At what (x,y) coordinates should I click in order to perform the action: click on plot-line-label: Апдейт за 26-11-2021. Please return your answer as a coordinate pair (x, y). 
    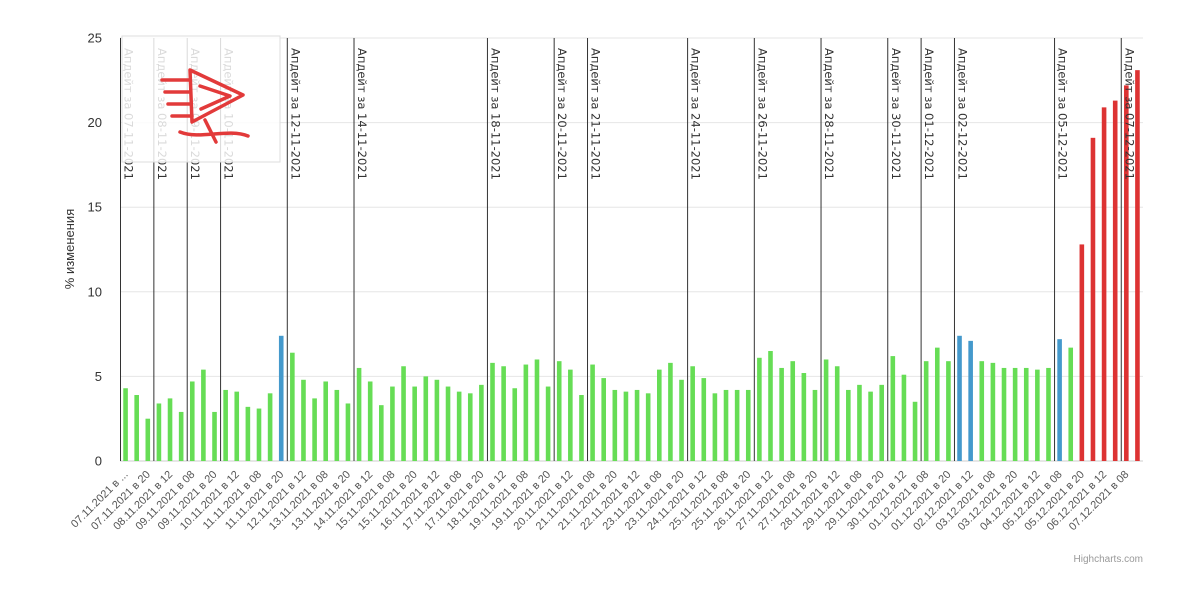
    Looking at the image, I should click on (762, 114).